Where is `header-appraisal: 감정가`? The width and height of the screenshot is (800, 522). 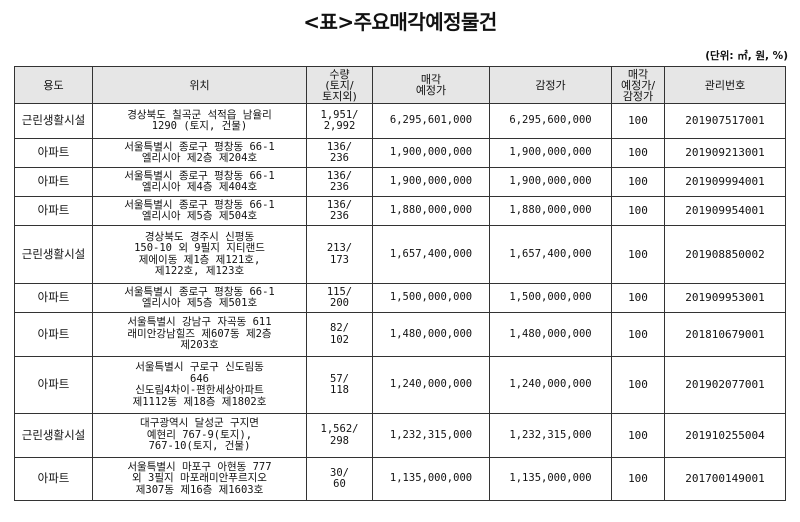 header-appraisal: 감정가 is located at coordinates (550, 85).